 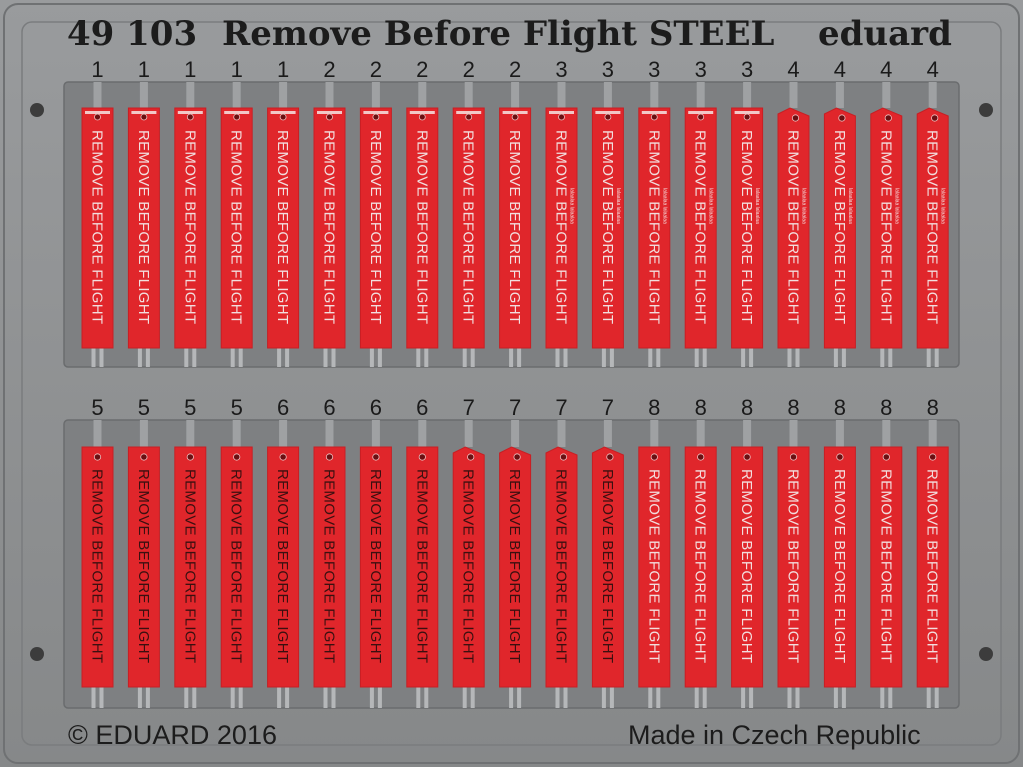 I want to click on part-number-label: 6, so click(x=376, y=407).